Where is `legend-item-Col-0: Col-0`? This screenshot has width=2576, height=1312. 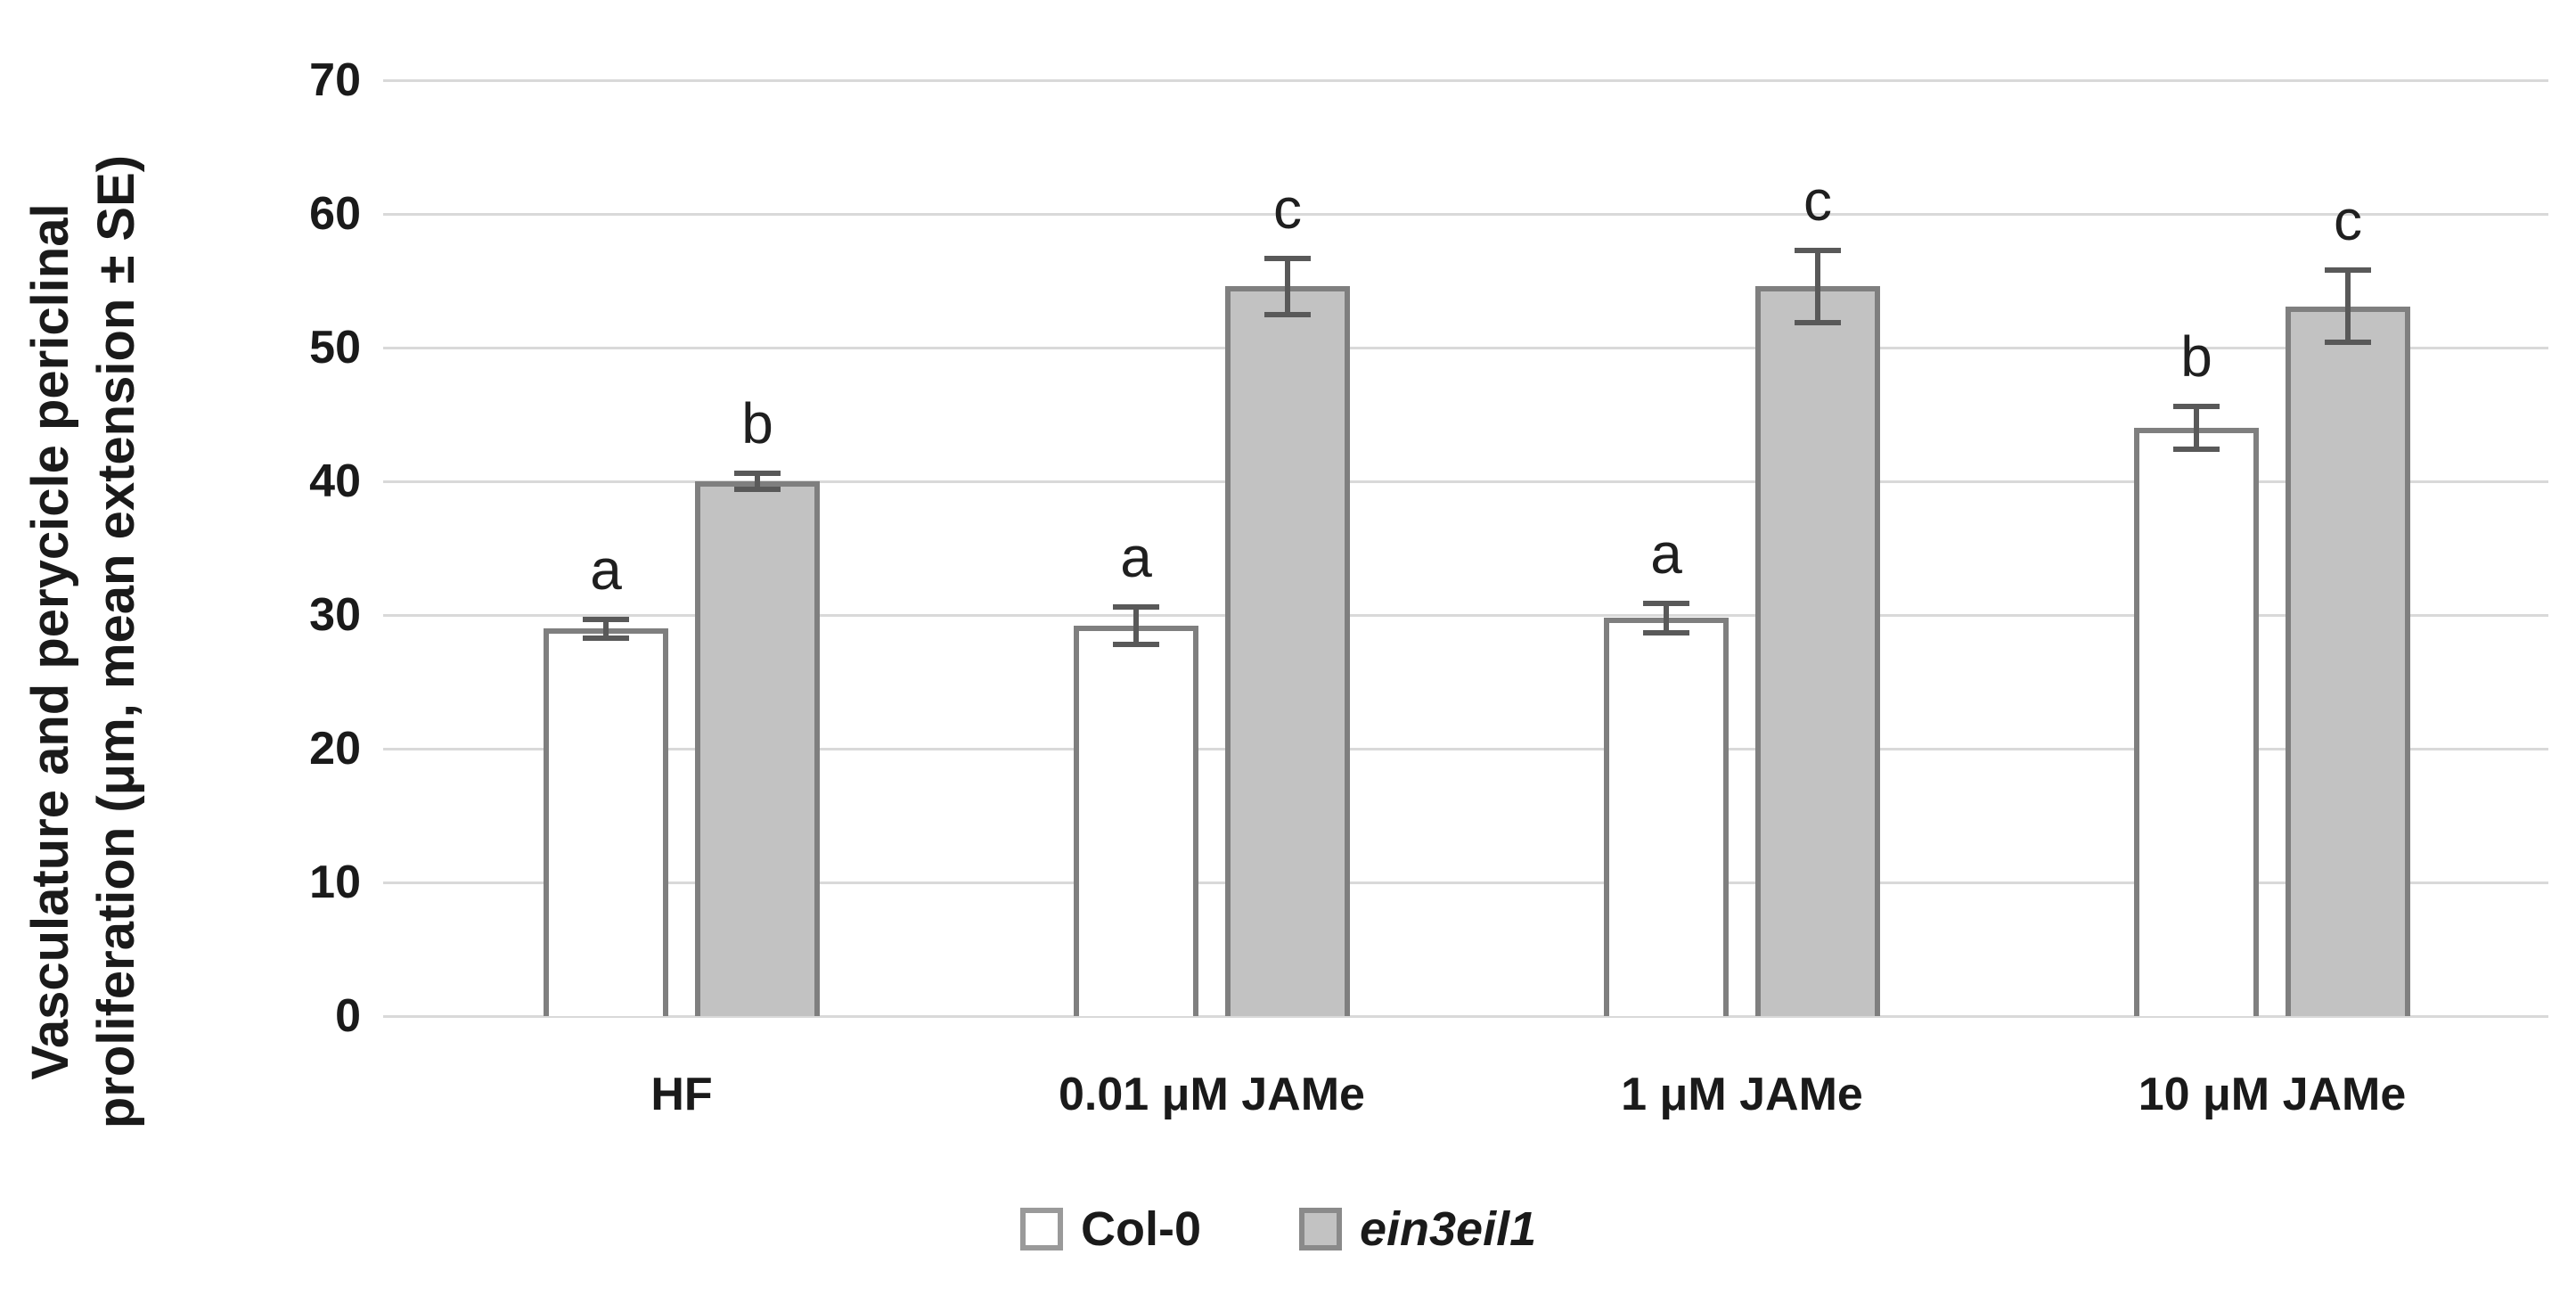 legend-item-Col-0: Col-0 is located at coordinates (1110, 1229).